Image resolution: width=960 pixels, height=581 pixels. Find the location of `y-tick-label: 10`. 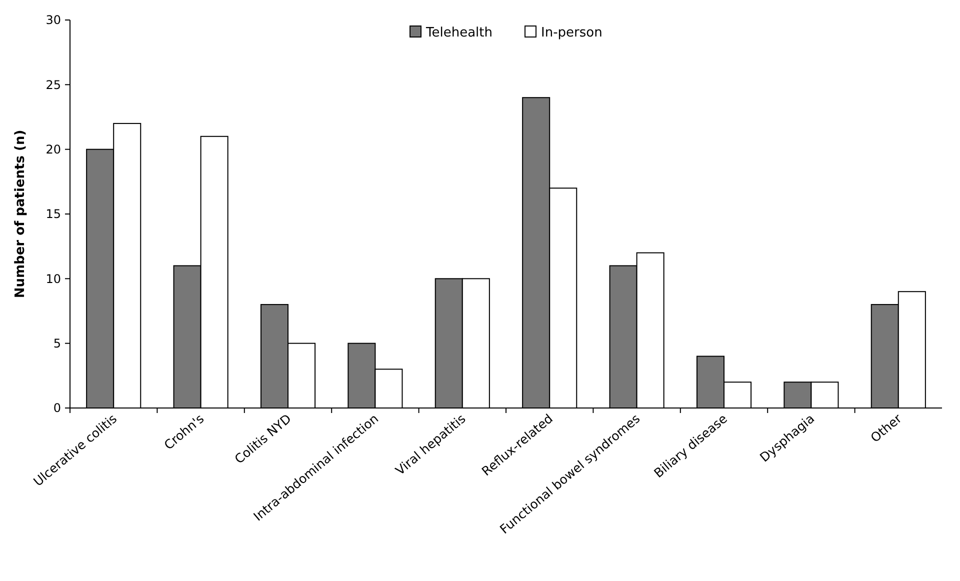

y-tick-label: 10 is located at coordinates (53, 279).